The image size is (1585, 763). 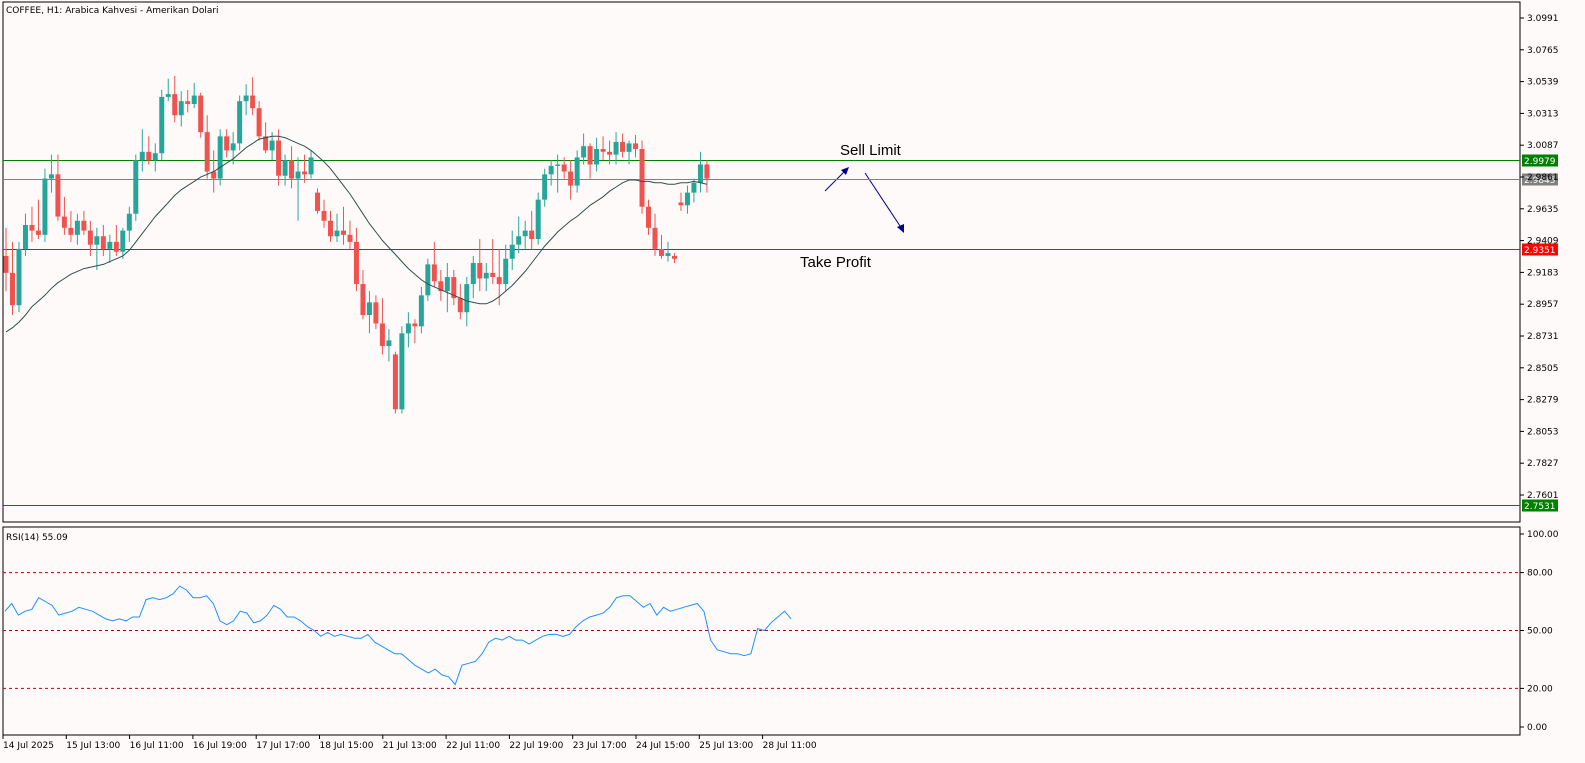 What do you see at coordinates (1543, 146) in the screenshot?
I see `price-tick-label: 3.0087` at bounding box center [1543, 146].